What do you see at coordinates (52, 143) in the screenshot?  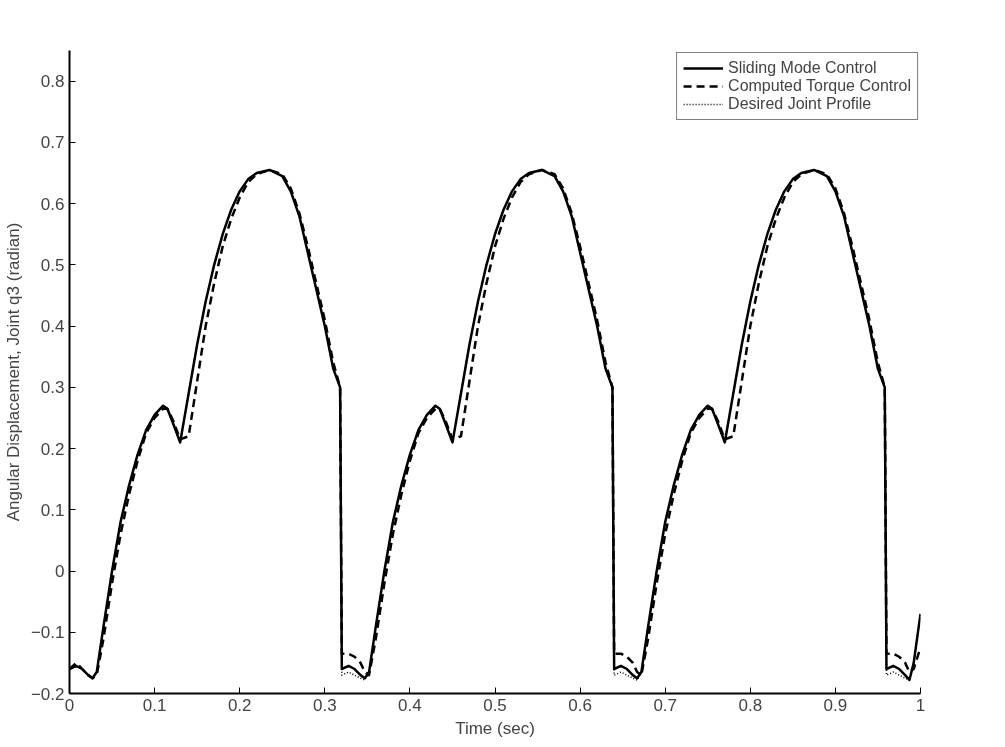 I see `y-tick-label: 0.7` at bounding box center [52, 143].